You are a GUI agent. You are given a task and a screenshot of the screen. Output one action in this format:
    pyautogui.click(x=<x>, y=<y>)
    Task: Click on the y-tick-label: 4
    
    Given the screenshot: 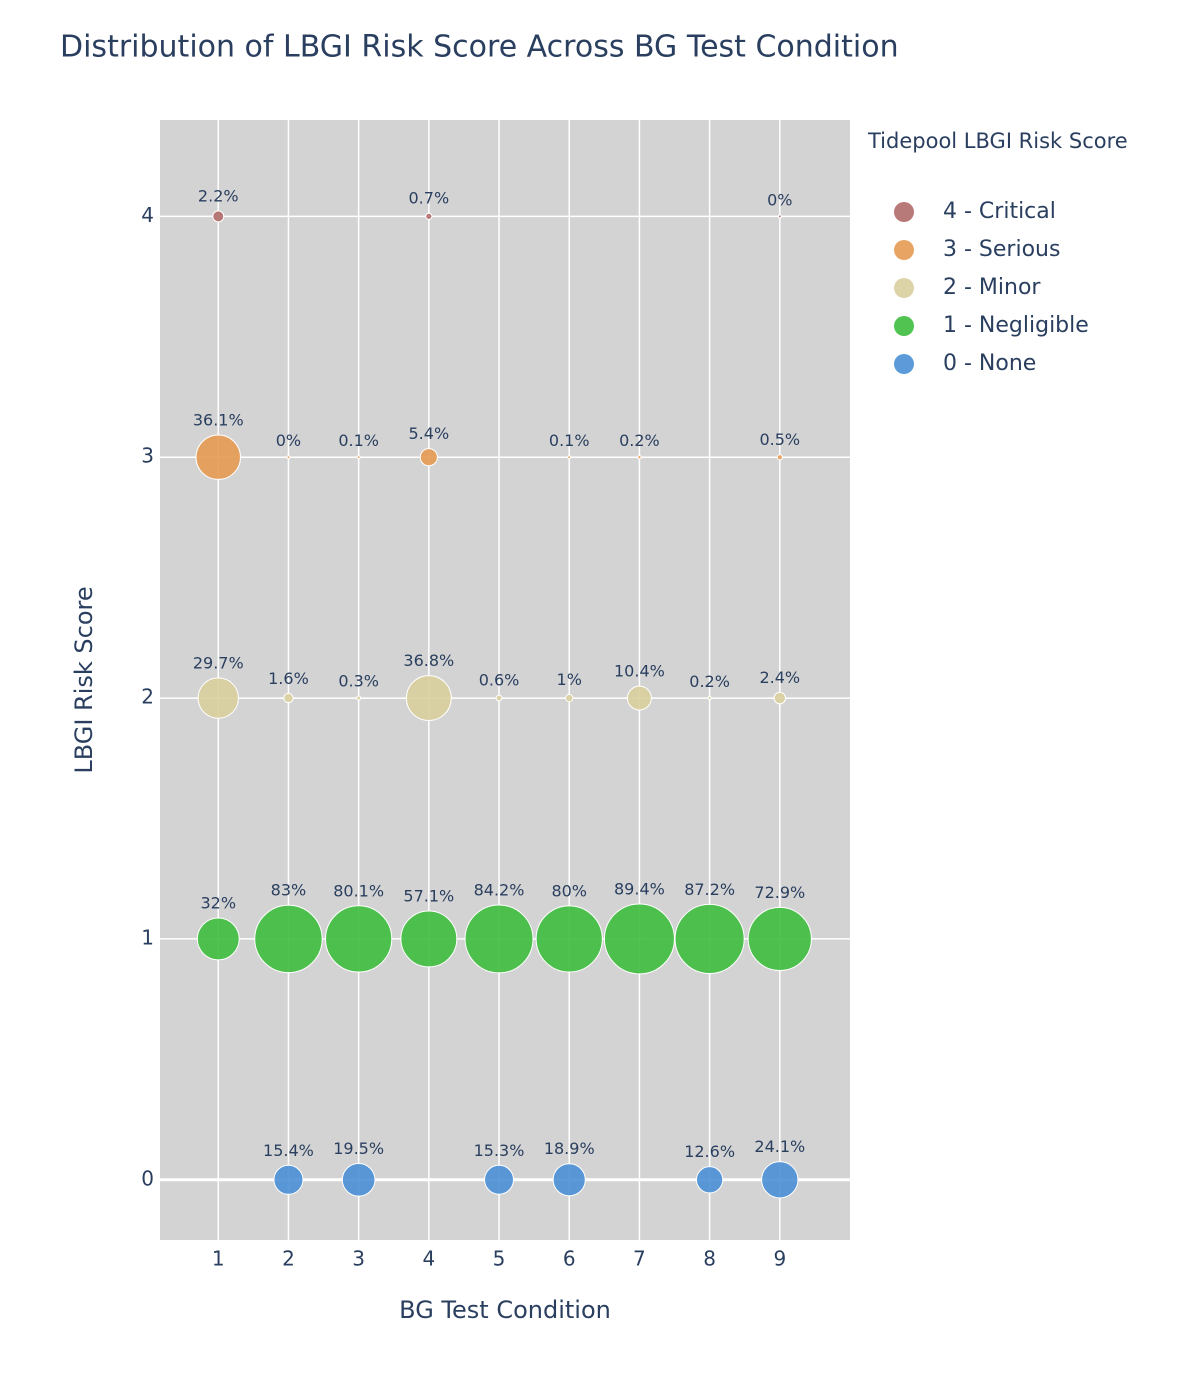 What is the action you would take?
    pyautogui.click(x=147, y=215)
    